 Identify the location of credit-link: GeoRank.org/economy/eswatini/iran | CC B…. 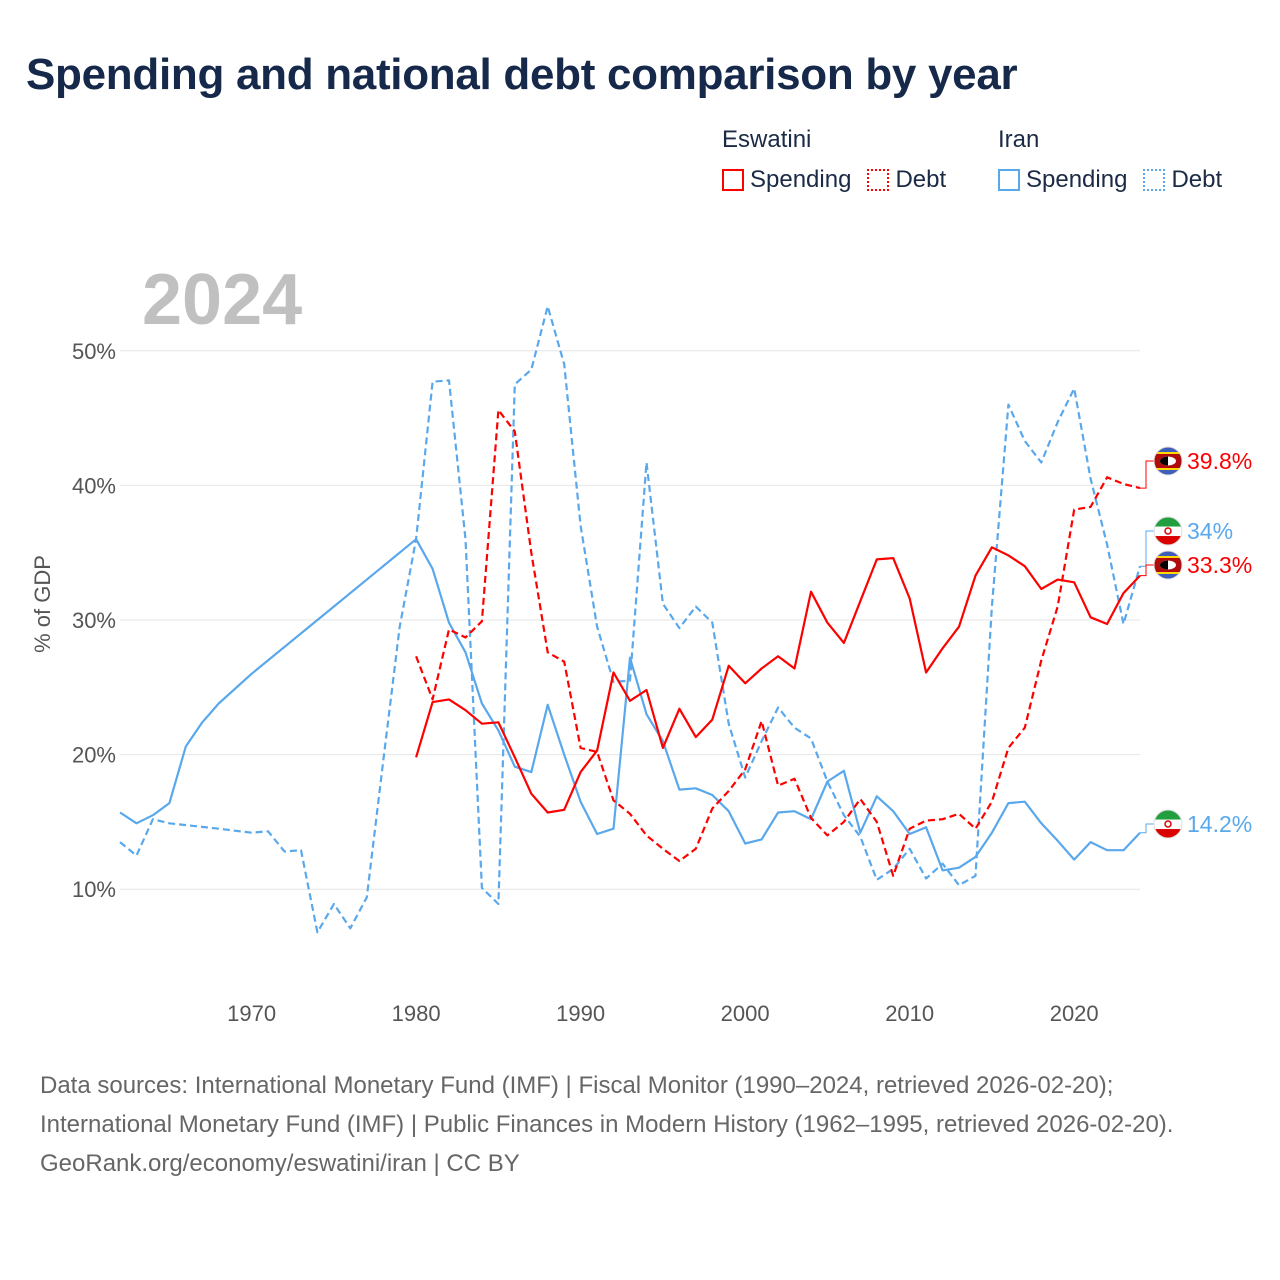
(280, 1163).